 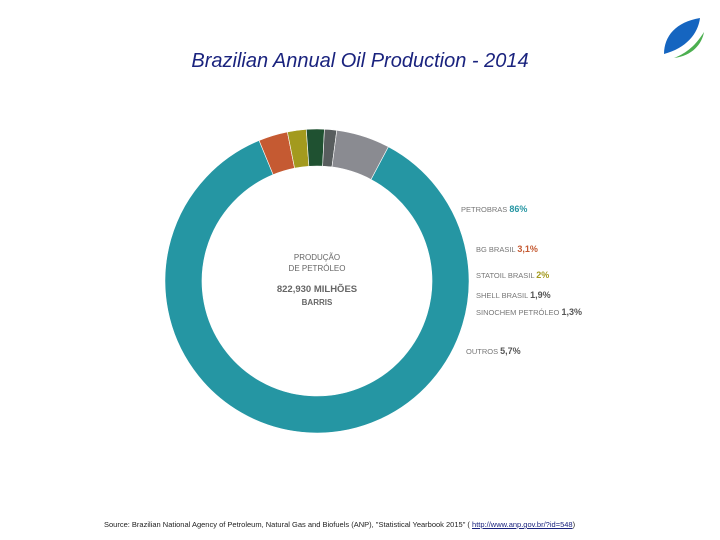 What do you see at coordinates (483, 351) in the screenshot?
I see `label-name: OUTROS` at bounding box center [483, 351].